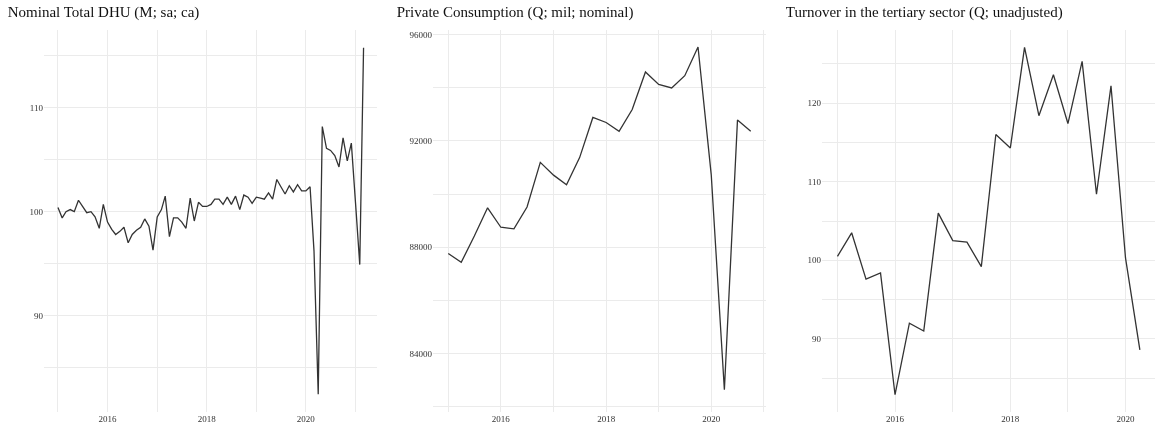  I want to click on y-tick-label: 84000, so click(421, 353).